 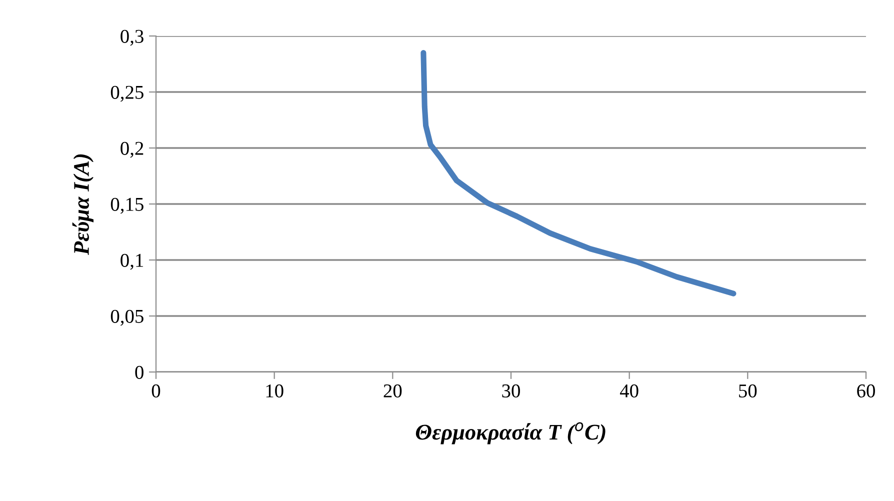 What do you see at coordinates (511, 391) in the screenshot?
I see `x-tick-label: 30` at bounding box center [511, 391].